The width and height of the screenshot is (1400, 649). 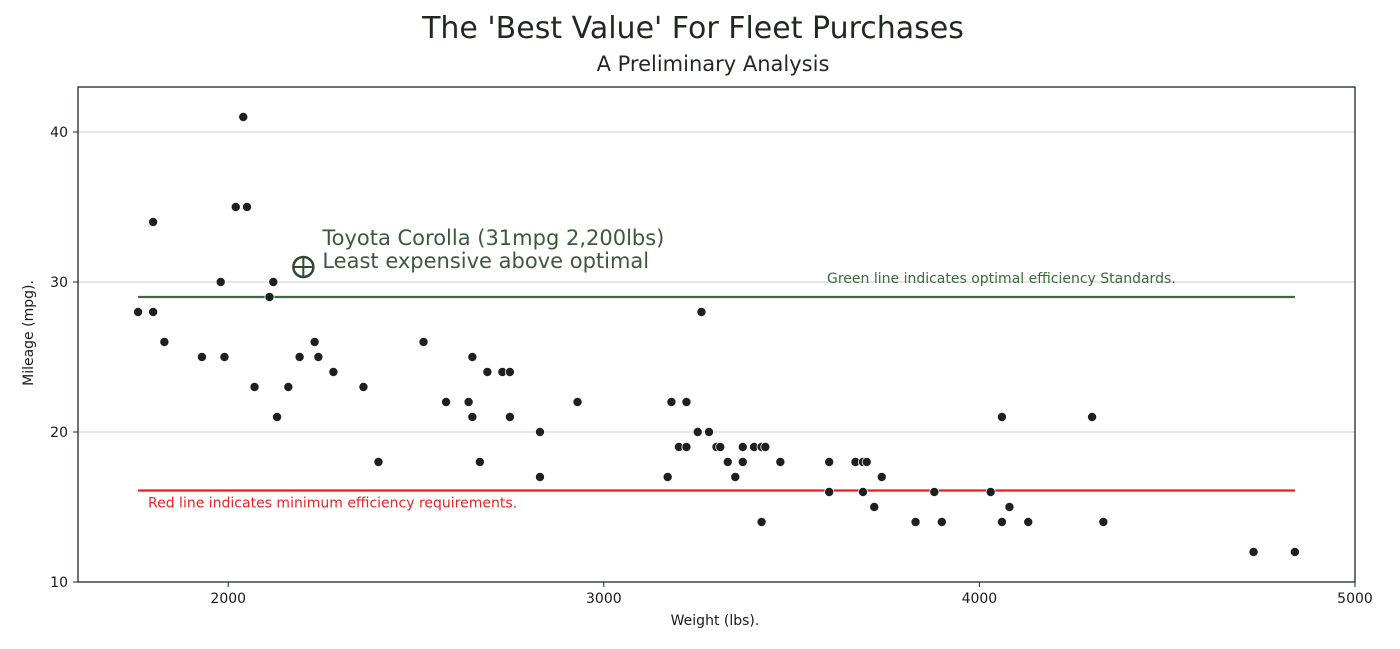 I want to click on x-tick-label: 4000, so click(x=980, y=599).